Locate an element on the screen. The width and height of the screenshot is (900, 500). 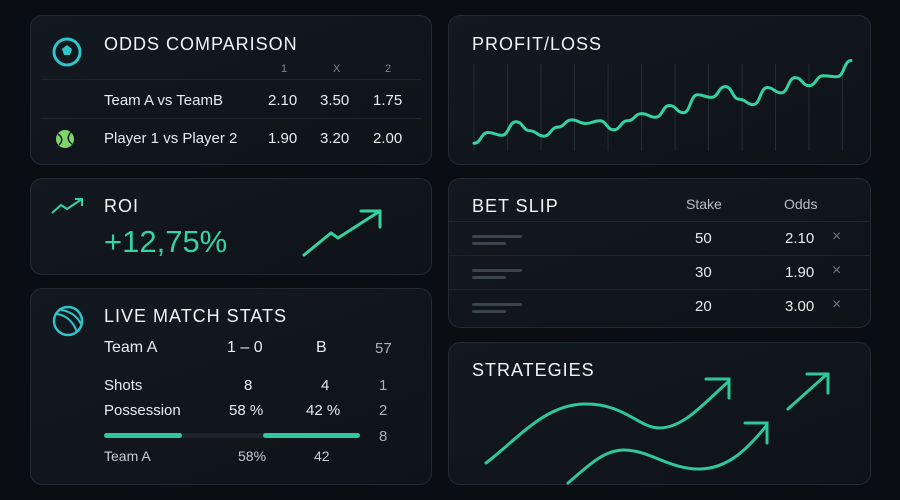
bet-slip-row: 30 1.90 × is located at coordinates (659, 272).